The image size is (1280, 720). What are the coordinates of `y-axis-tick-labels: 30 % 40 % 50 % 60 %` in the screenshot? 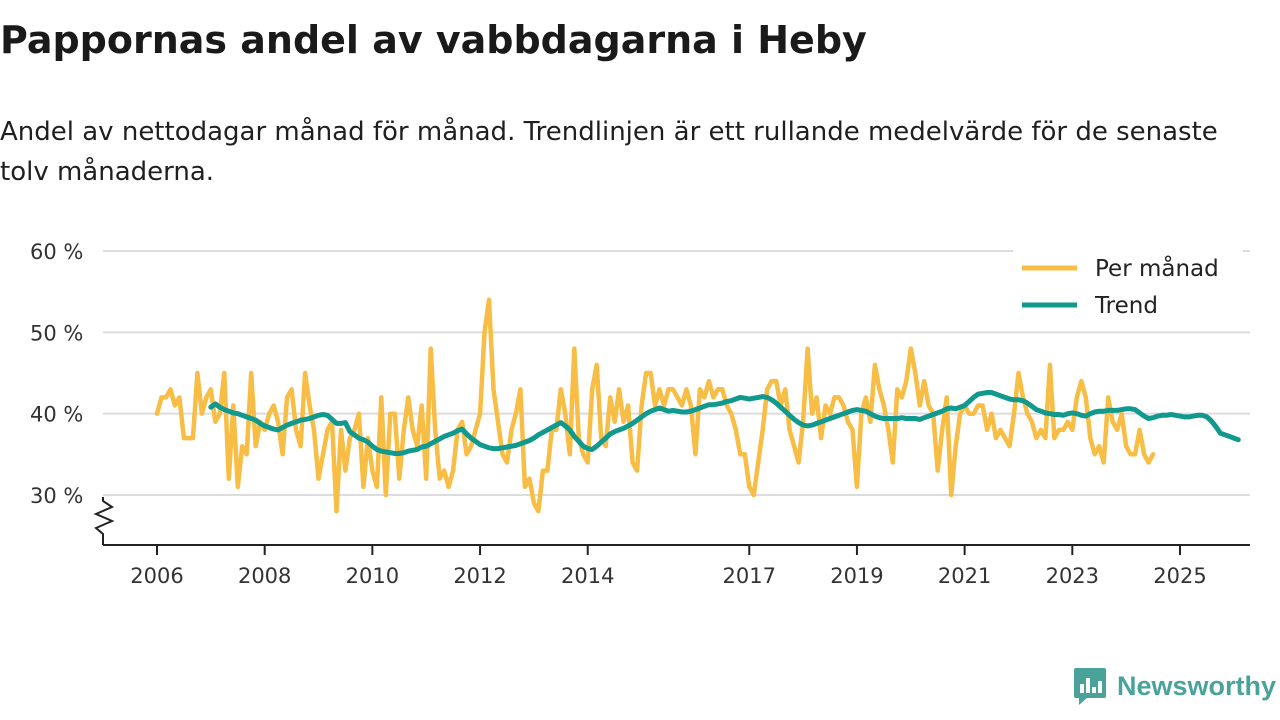 It's located at (56, 374).